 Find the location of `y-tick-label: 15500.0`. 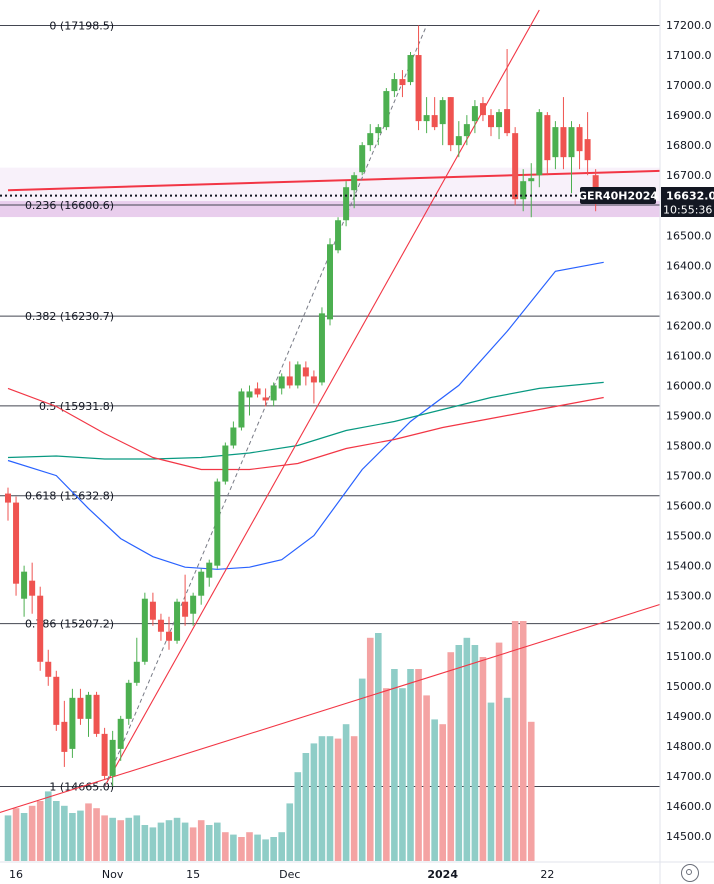

y-tick-label: 15500.0 is located at coordinates (689, 536).